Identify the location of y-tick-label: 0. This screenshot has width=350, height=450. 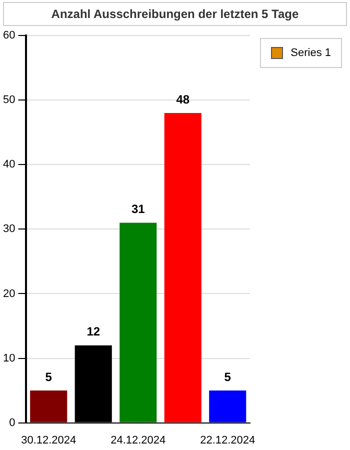
(12, 422).